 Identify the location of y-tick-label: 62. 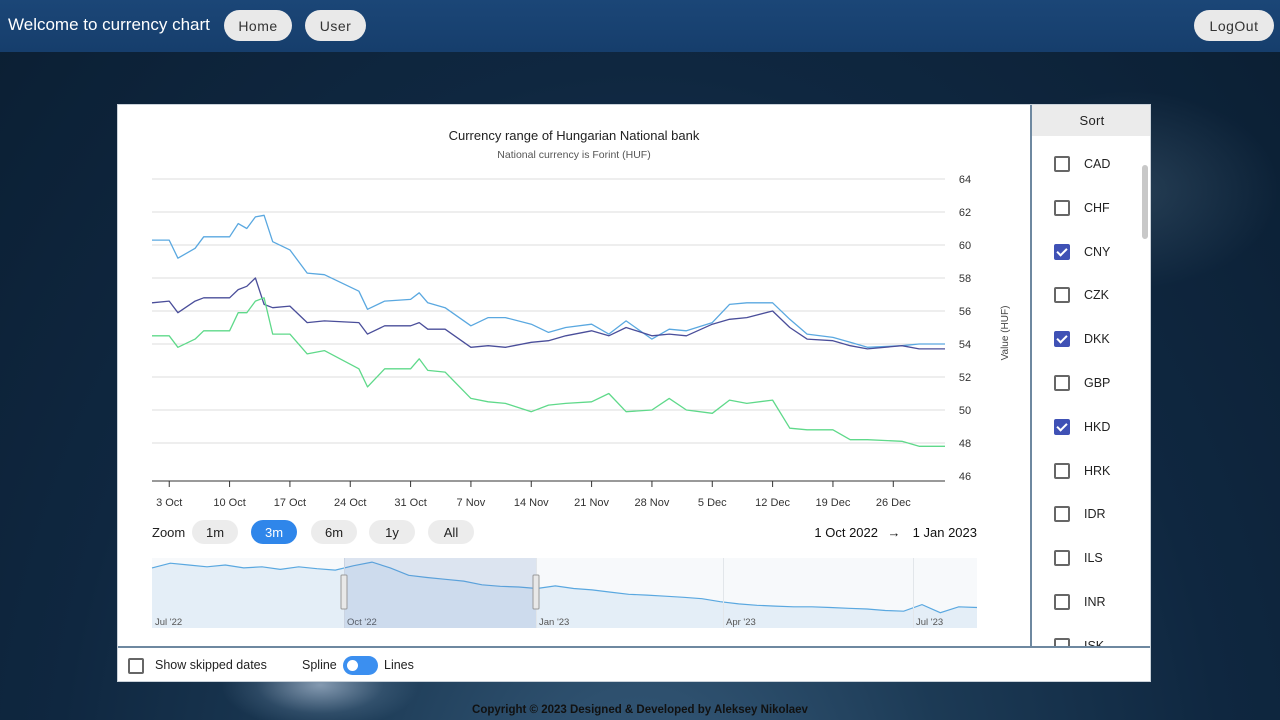
(965, 213).